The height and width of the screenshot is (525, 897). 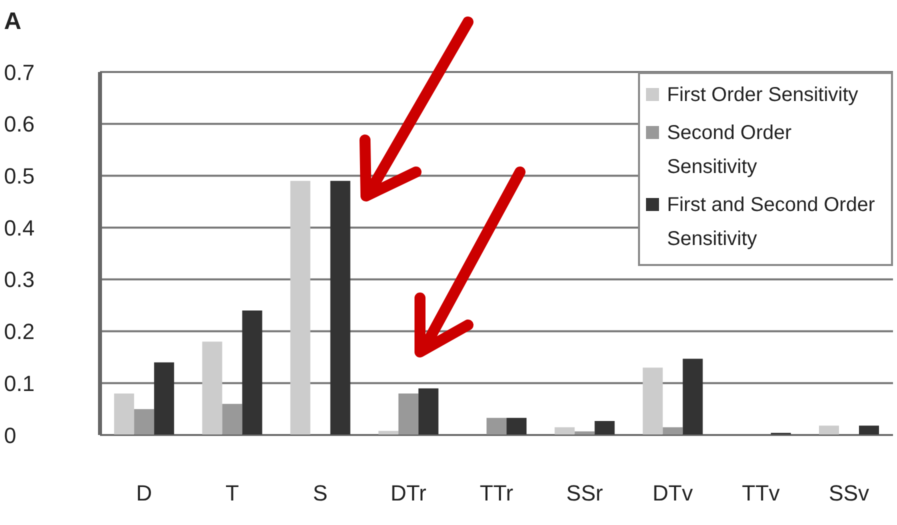 I want to click on x-tick-label: DTv, so click(x=672, y=493).